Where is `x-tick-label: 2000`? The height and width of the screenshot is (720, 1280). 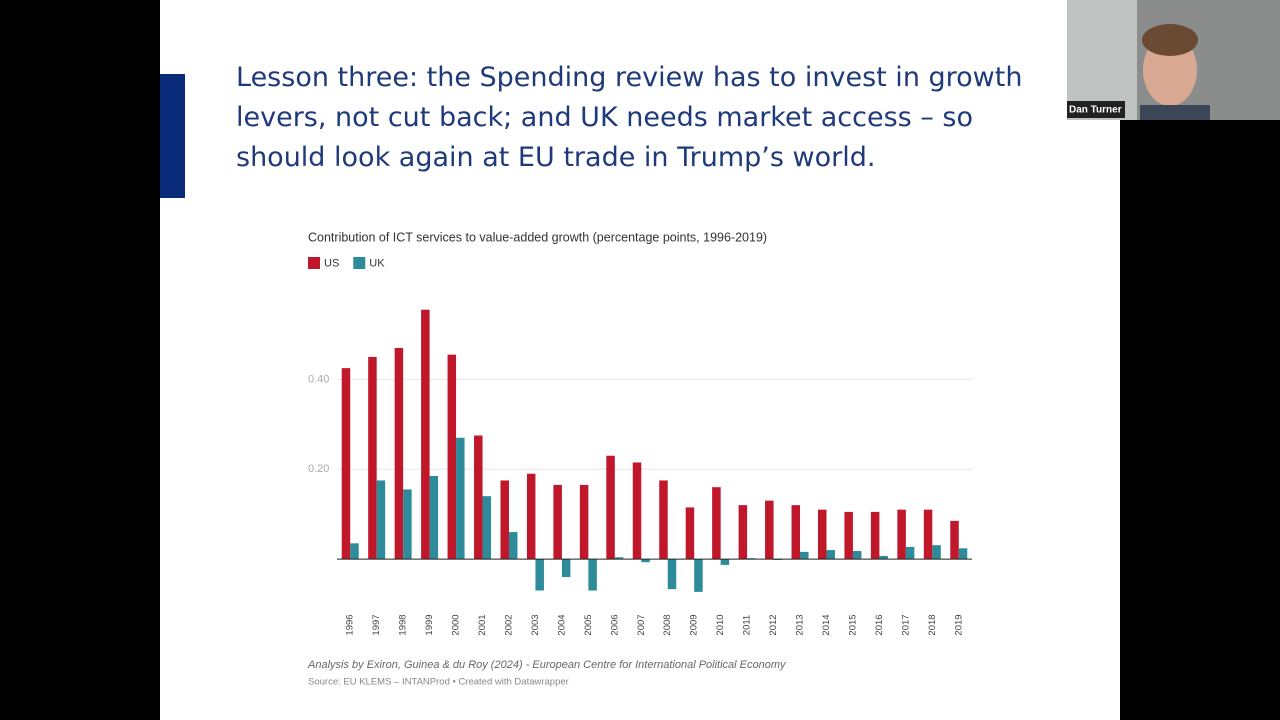 x-tick-label: 2000 is located at coordinates (456, 624).